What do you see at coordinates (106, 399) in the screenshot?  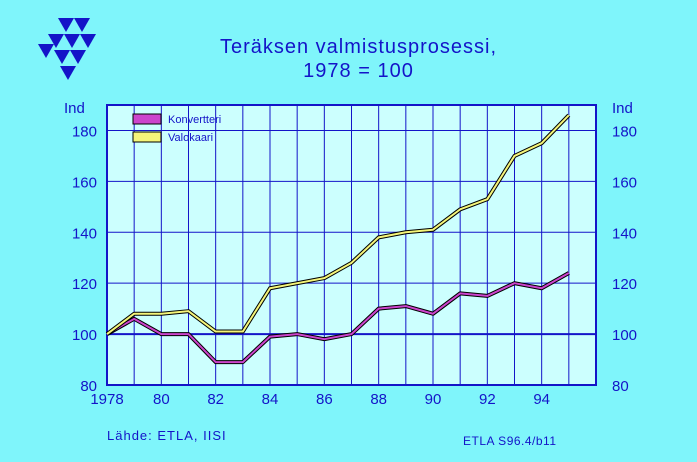 I see `x-tick-label: 1978` at bounding box center [106, 399].